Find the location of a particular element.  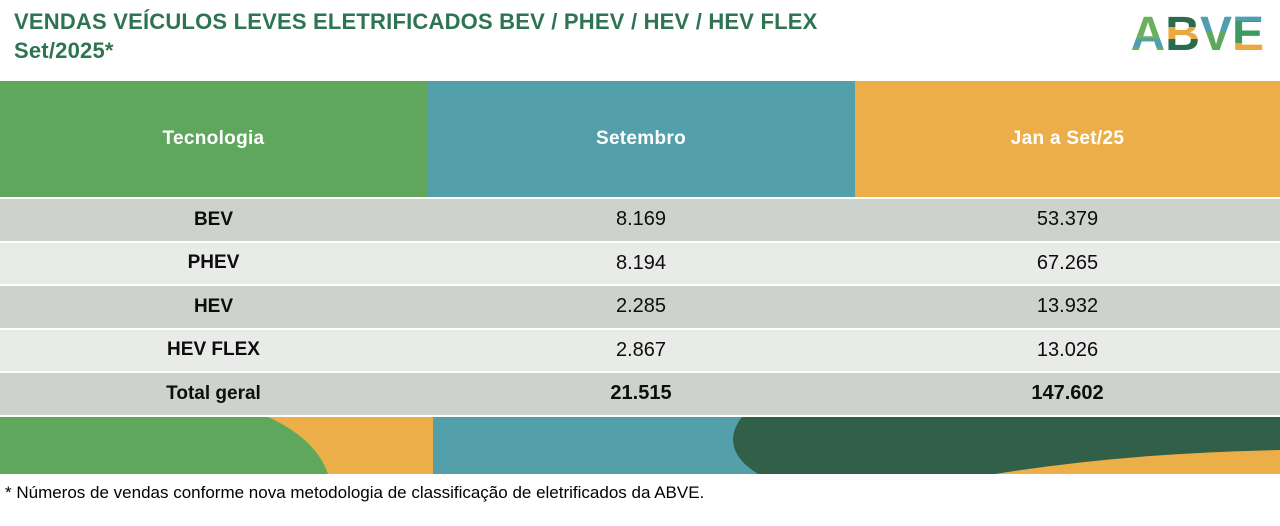

jan-a-set-value: 67.265 is located at coordinates (1067, 262).